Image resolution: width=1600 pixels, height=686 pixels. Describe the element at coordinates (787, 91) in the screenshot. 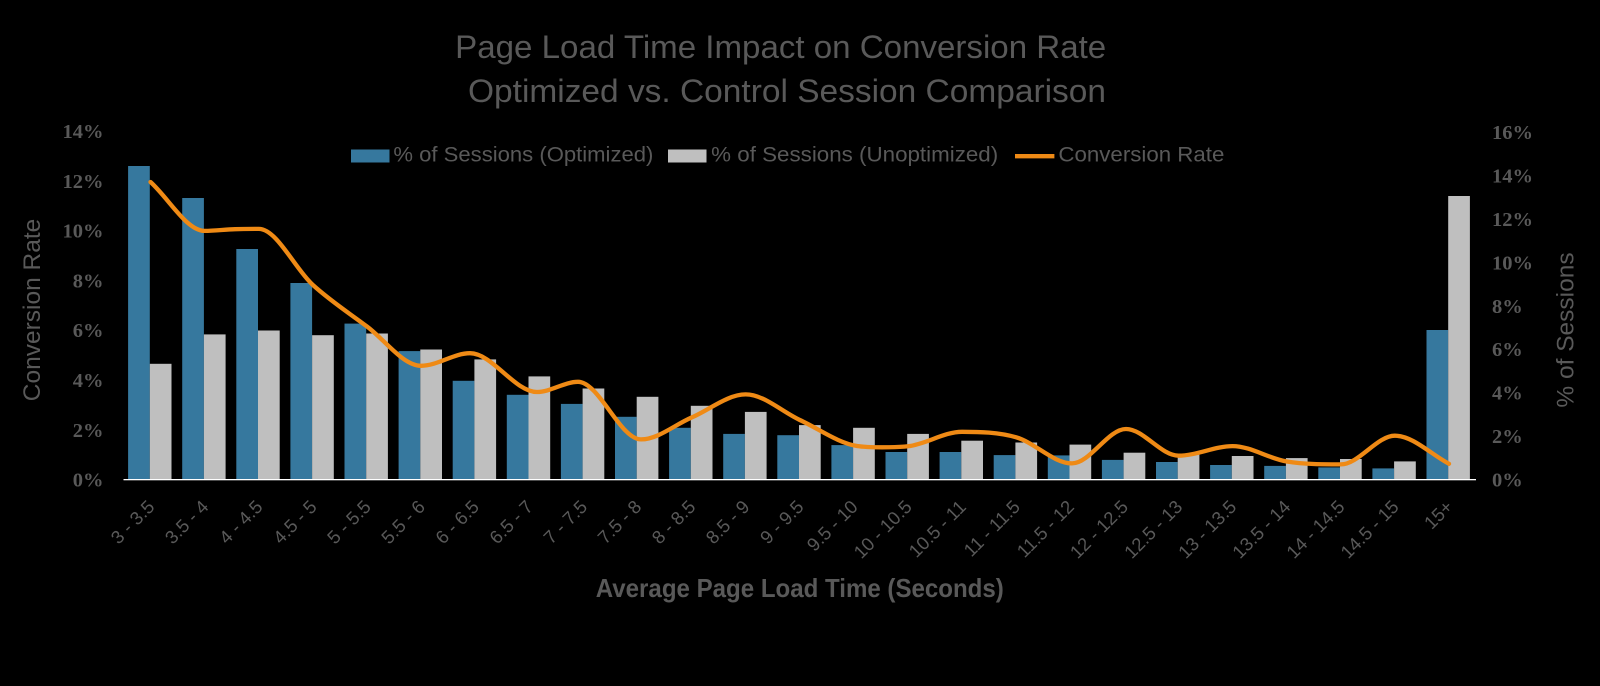

I see `svg-text:Optimized vs. Control Session: Optimized vs. Control Session Comparison` at that location.